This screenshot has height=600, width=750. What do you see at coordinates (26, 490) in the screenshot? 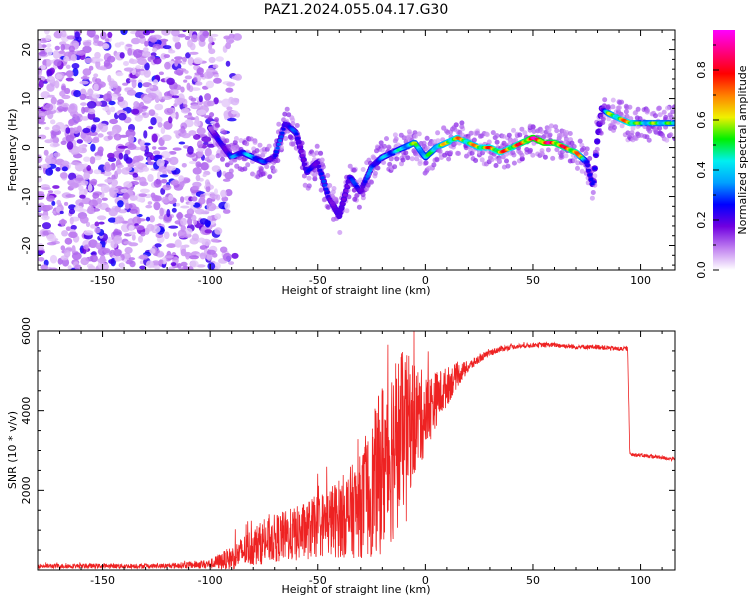
I see `y-tick-label: 2000` at bounding box center [26, 490].